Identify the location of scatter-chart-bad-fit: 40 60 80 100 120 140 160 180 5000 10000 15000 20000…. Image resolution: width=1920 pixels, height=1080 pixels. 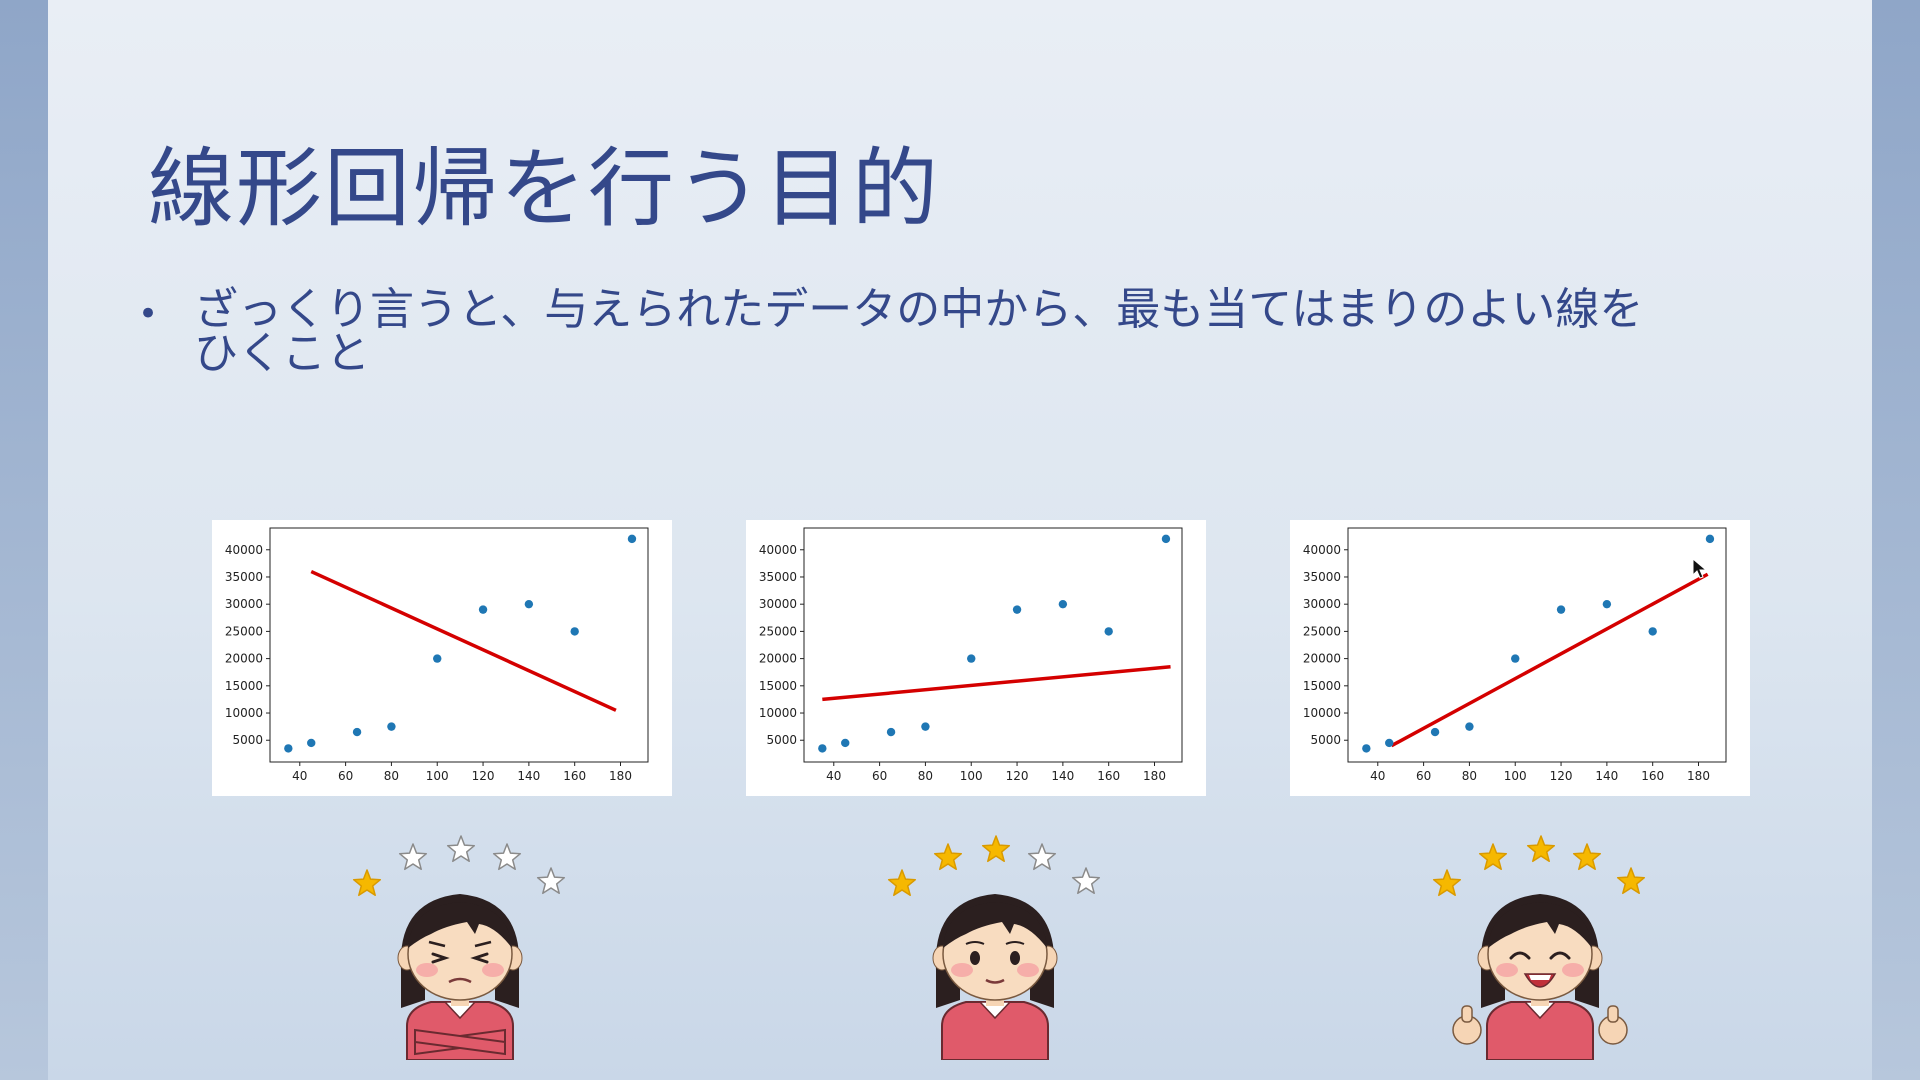
(442, 658).